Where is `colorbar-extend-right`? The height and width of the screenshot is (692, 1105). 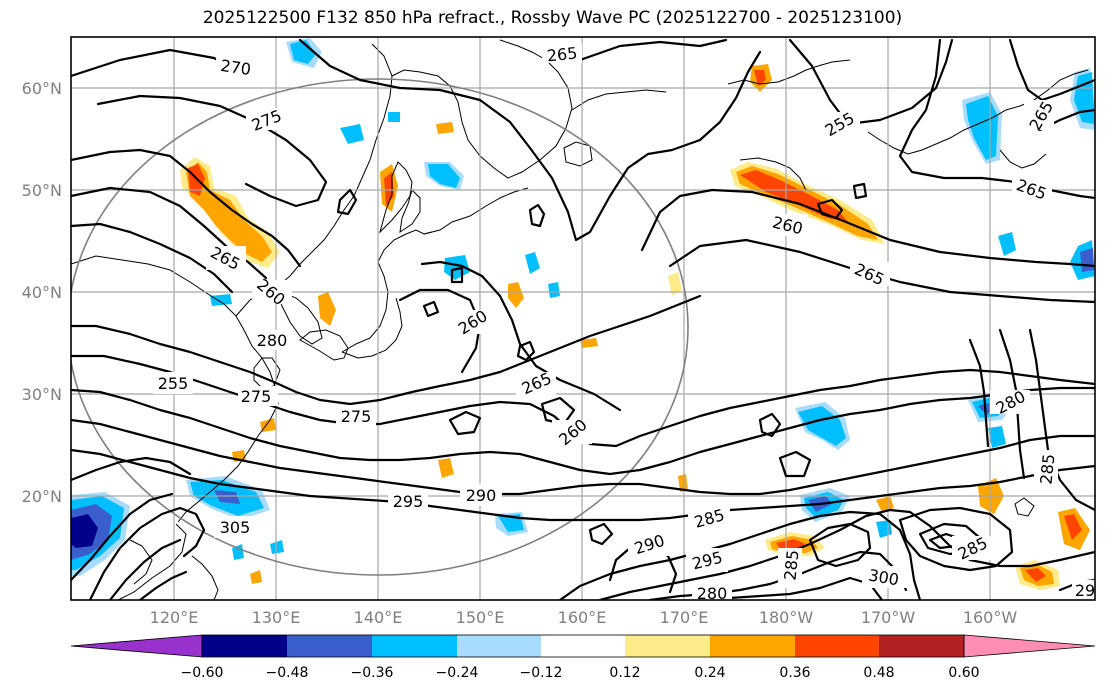 colorbar-extend-right is located at coordinates (1029, 646).